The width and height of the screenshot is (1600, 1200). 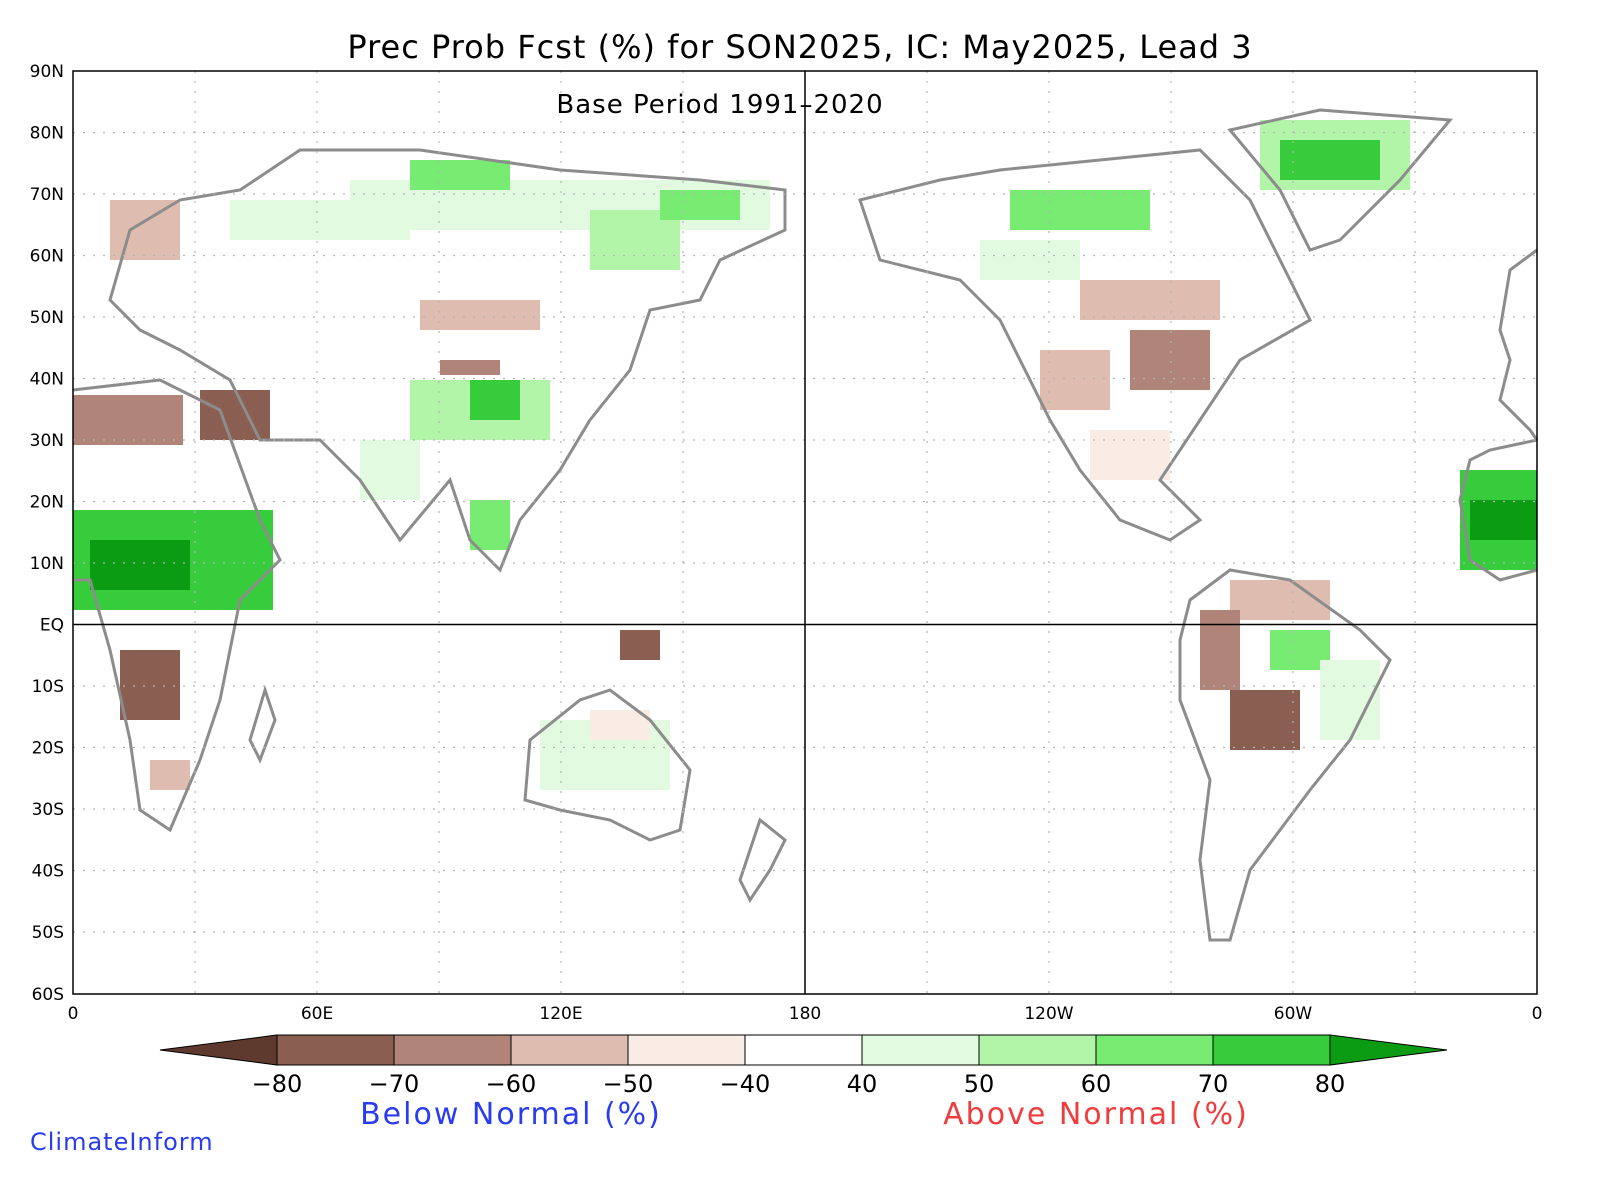 I want to click on lat-label: 10S, so click(x=48, y=687).